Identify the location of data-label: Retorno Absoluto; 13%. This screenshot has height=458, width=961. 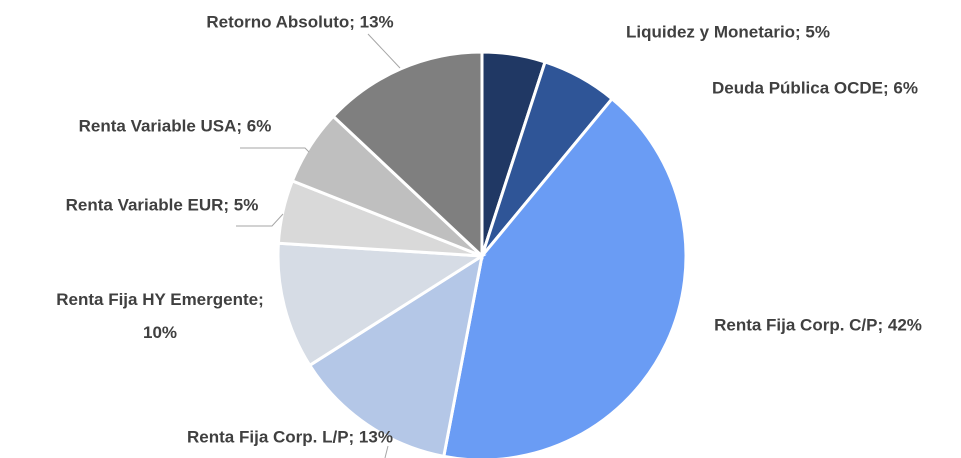
(300, 22).